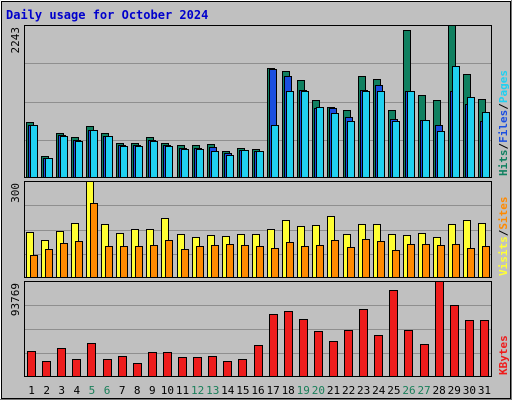  I want to click on day-label-17: 17, so click(272, 390).